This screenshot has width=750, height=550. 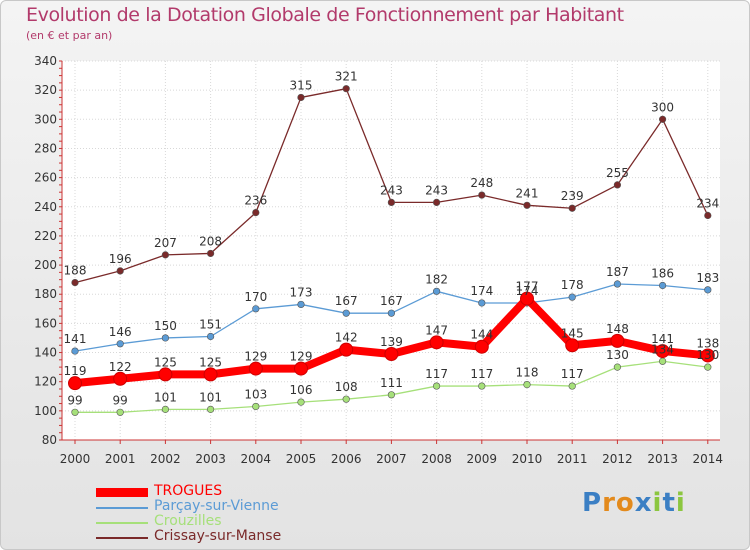 What do you see at coordinates (657, 503) in the screenshot?
I see `logo-letter: i` at bounding box center [657, 503].